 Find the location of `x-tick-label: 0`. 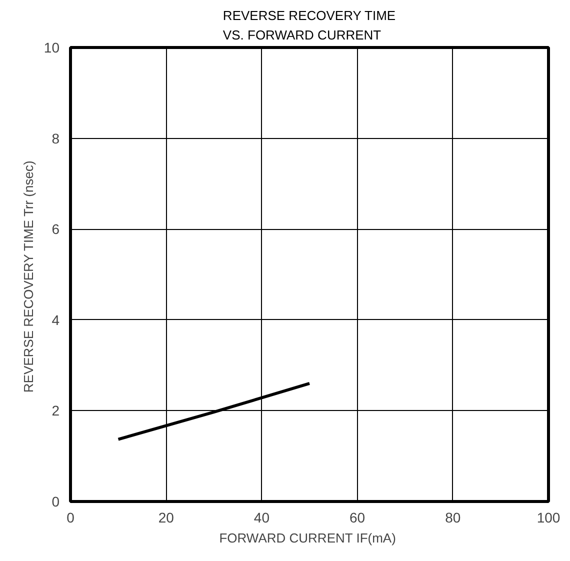

x-tick-label: 0 is located at coordinates (70, 518).